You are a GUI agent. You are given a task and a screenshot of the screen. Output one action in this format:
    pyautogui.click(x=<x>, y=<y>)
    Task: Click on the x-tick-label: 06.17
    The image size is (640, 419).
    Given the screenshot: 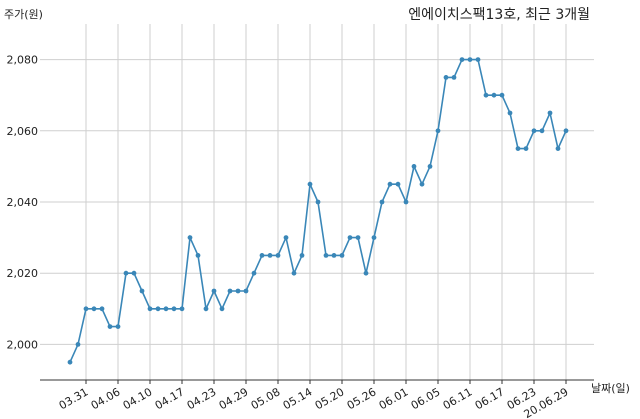 What is the action you would take?
    pyautogui.click(x=490, y=398)
    